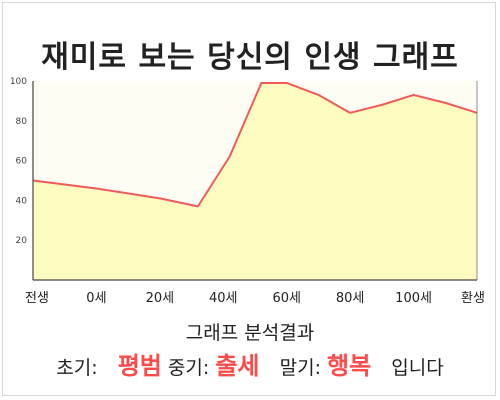 The image size is (500, 400). What do you see at coordinates (286, 298) in the screenshot?
I see `x-tick-label: 60세` at bounding box center [286, 298].